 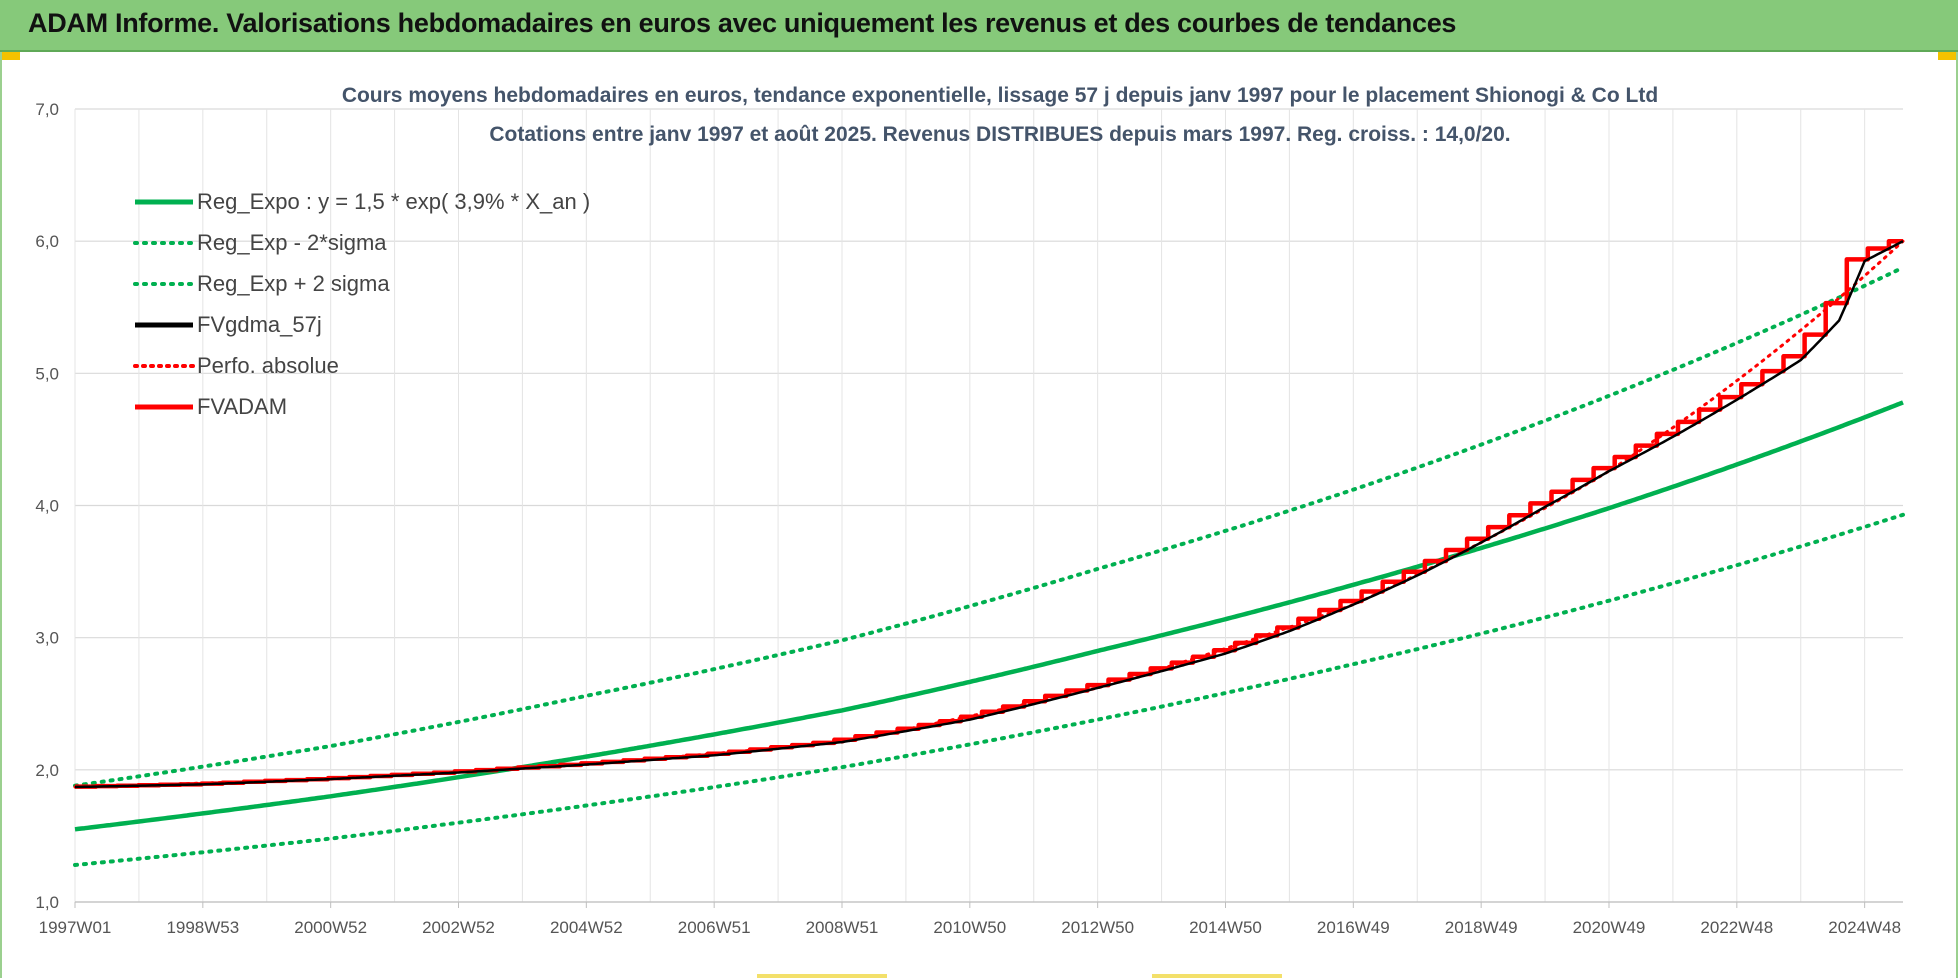 What do you see at coordinates (1225, 927) in the screenshot?
I see `x-tick-label: 2014W50` at bounding box center [1225, 927].